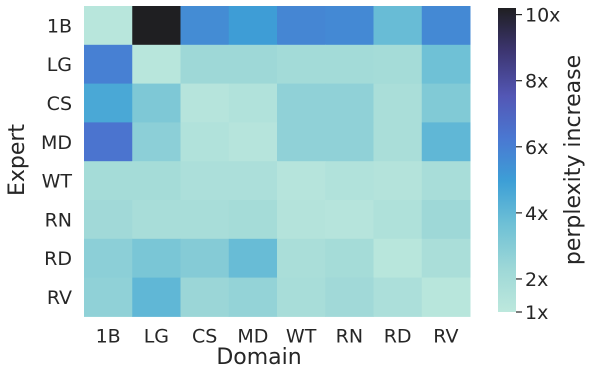 The image size is (590, 372). What do you see at coordinates (277, 336) in the screenshot?
I see `x-tick-labels: 1B LG CS MD WT RN RD RV` at bounding box center [277, 336].